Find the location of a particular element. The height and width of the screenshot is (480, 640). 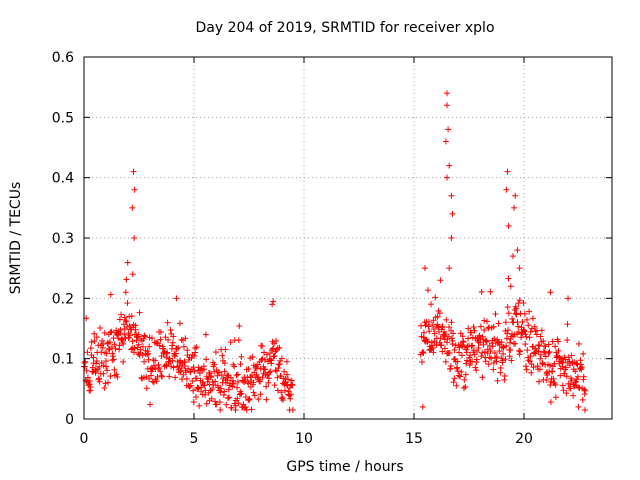

x-tick-label: 20 is located at coordinates (524, 439).